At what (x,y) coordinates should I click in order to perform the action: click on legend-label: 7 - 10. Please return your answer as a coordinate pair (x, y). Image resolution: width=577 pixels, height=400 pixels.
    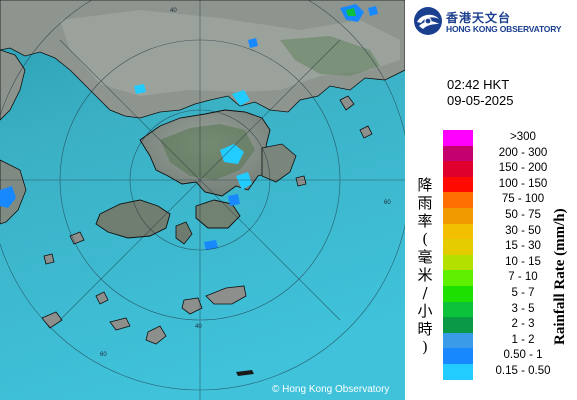
    Looking at the image, I should click on (523, 277).